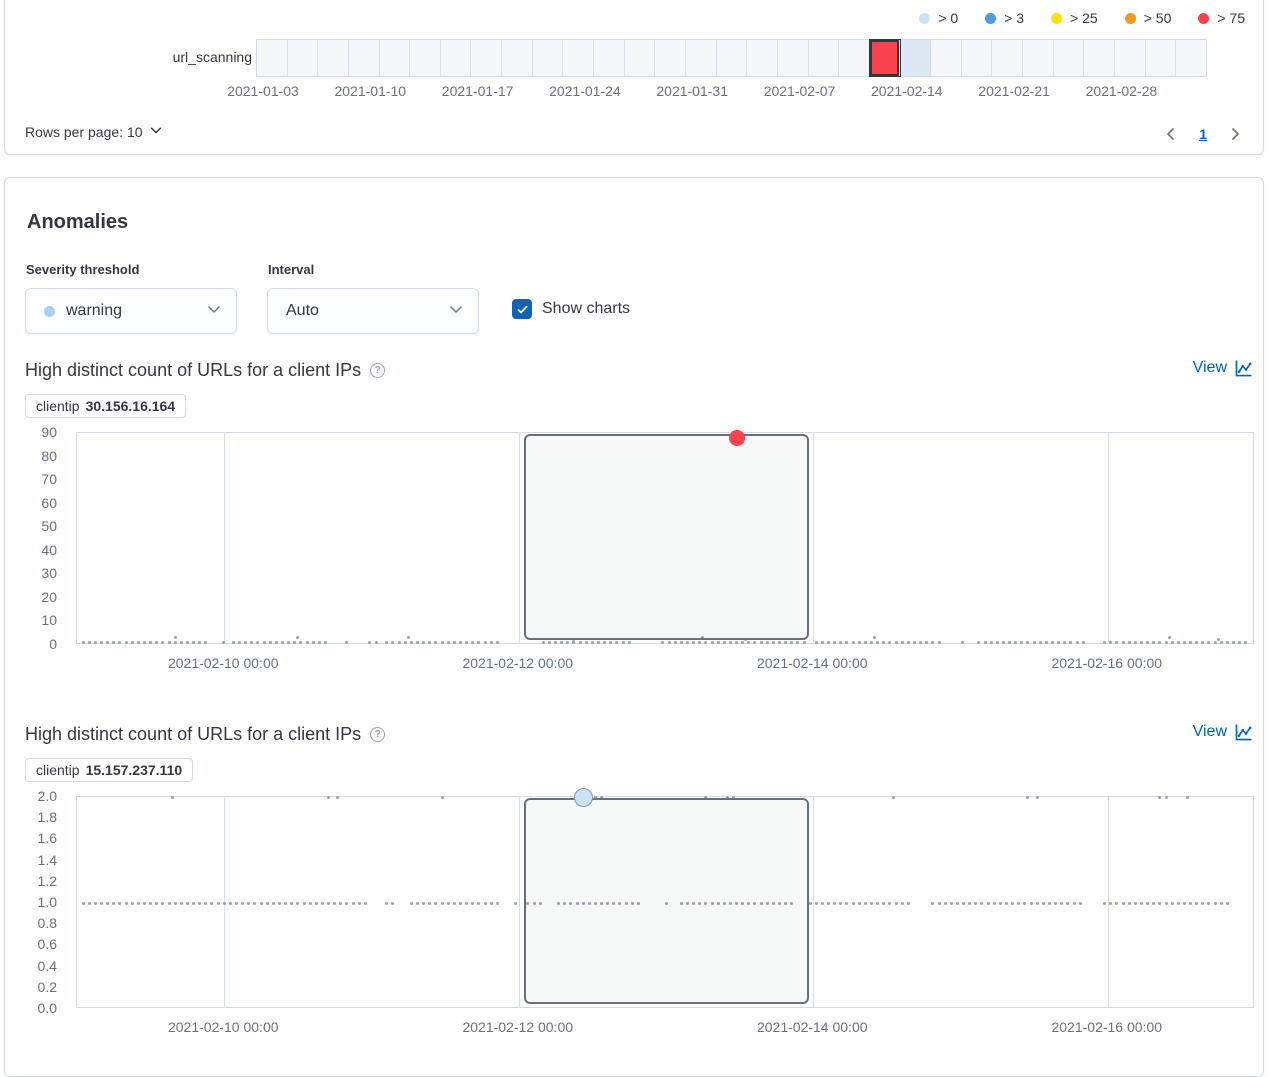  Describe the element at coordinates (885, 58) in the screenshot. I see `swimlane-cell-critical` at that location.